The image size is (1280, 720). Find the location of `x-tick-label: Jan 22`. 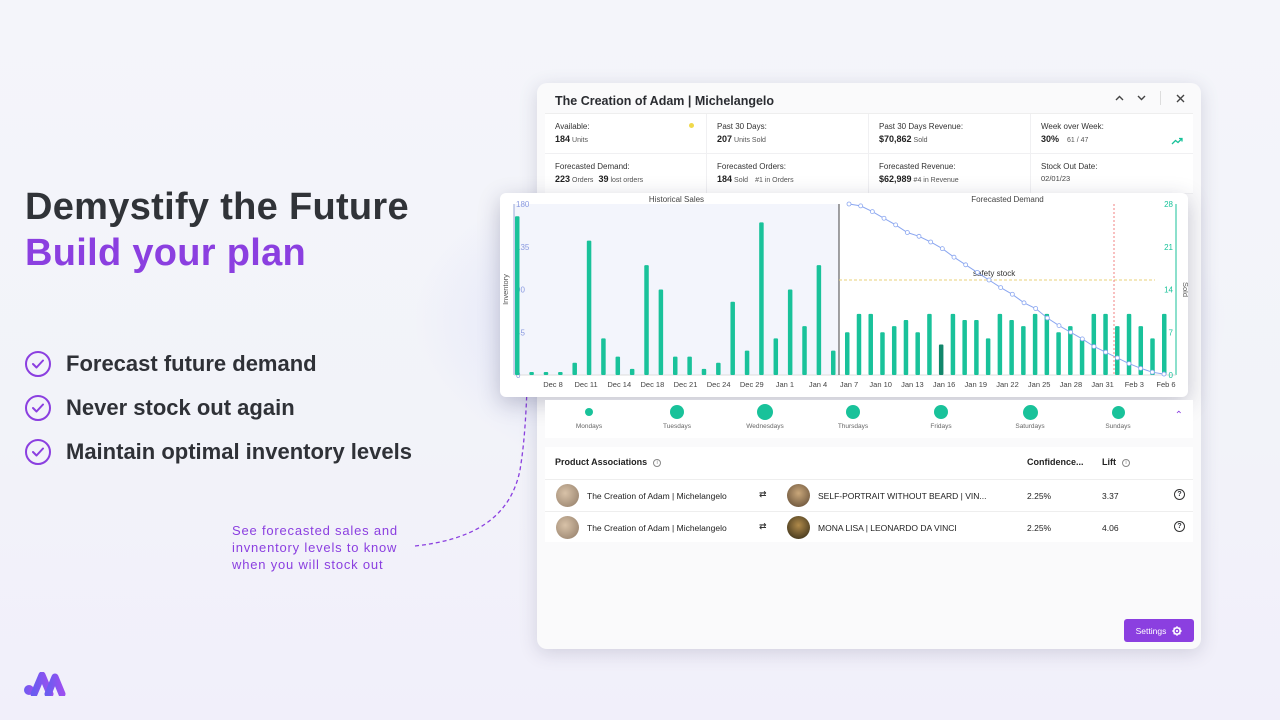

x-tick-label: Jan 22 is located at coordinates (1007, 384).